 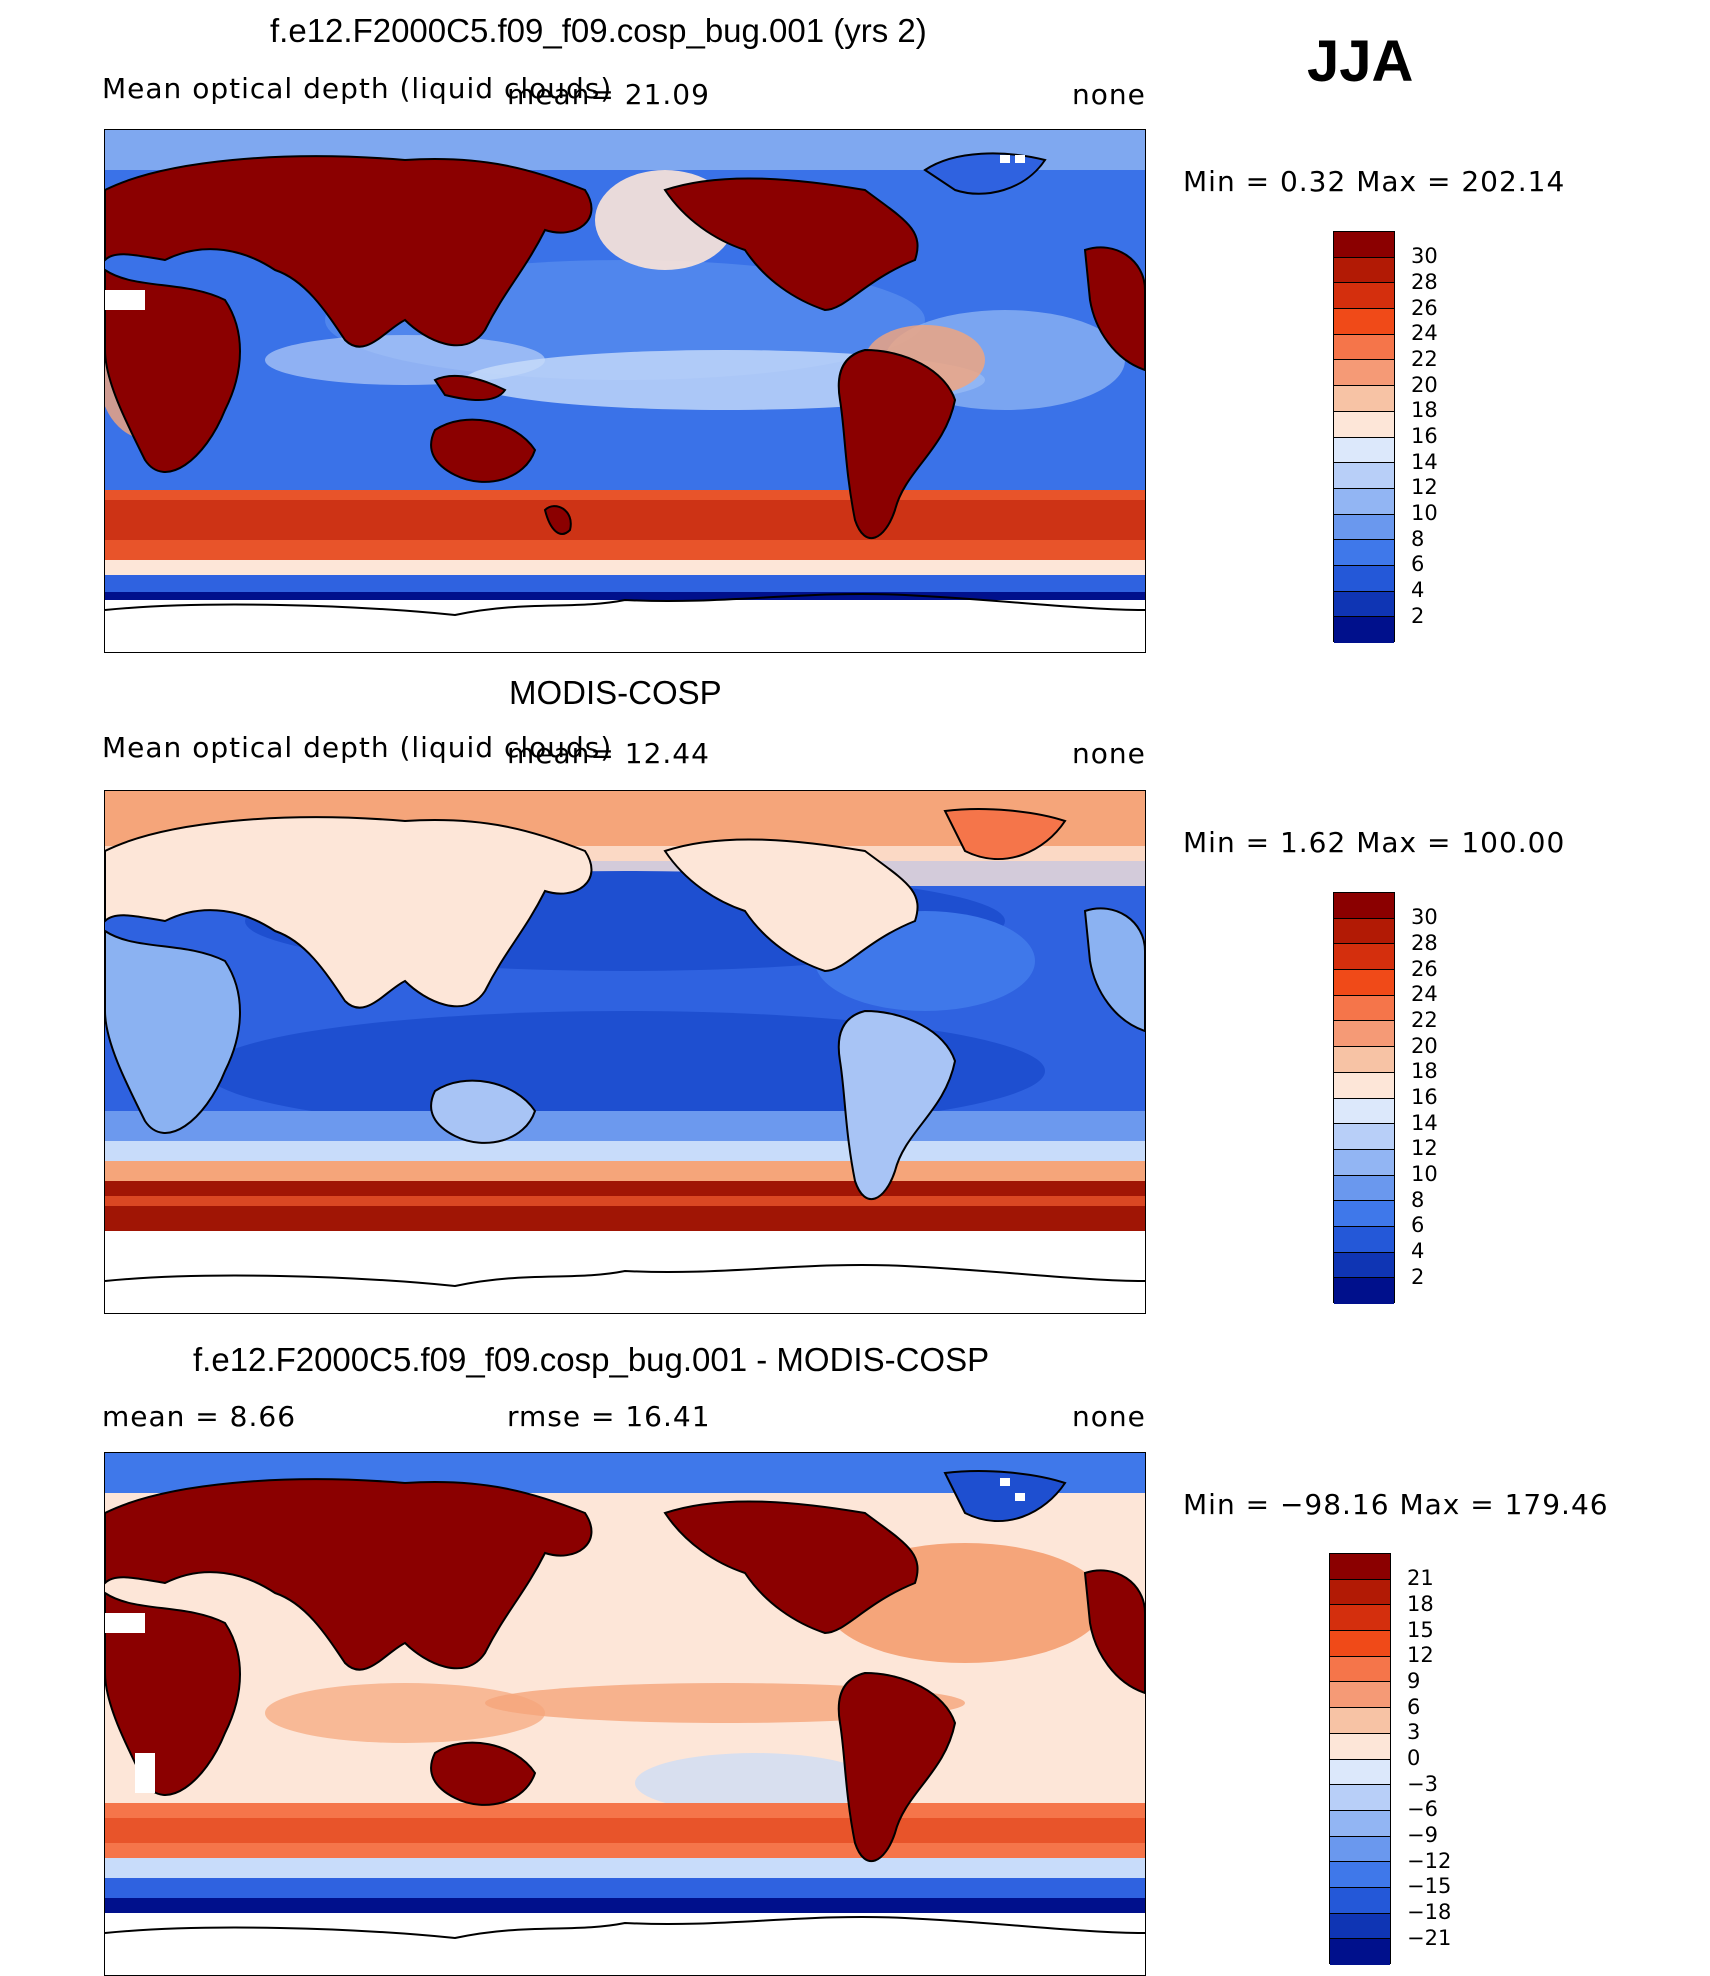 I want to click on colorbar-tick-label: 0, so click(x=1414, y=1758).